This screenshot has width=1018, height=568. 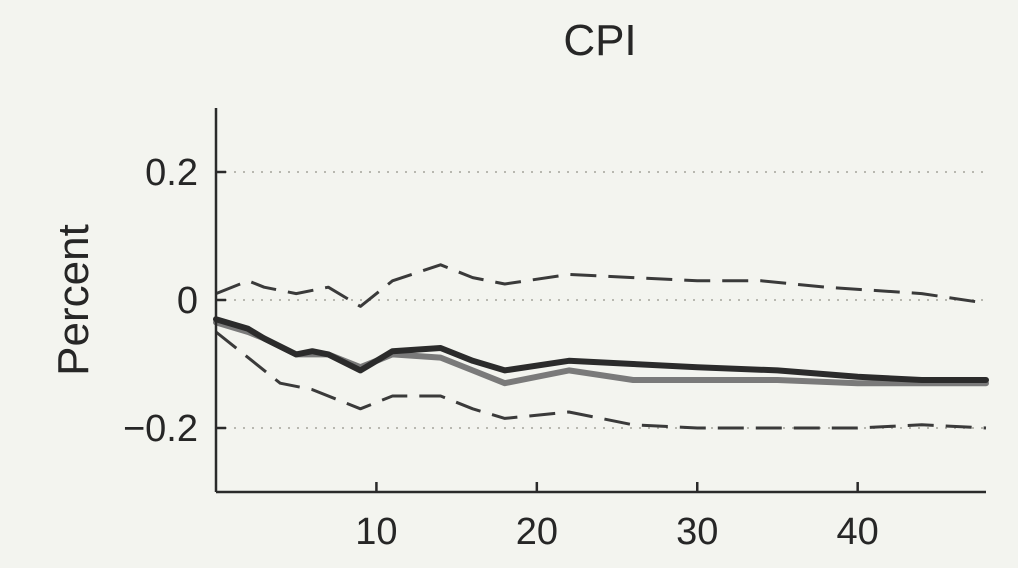 What do you see at coordinates (601, 349) in the screenshot?
I see `response-line` at bounding box center [601, 349].